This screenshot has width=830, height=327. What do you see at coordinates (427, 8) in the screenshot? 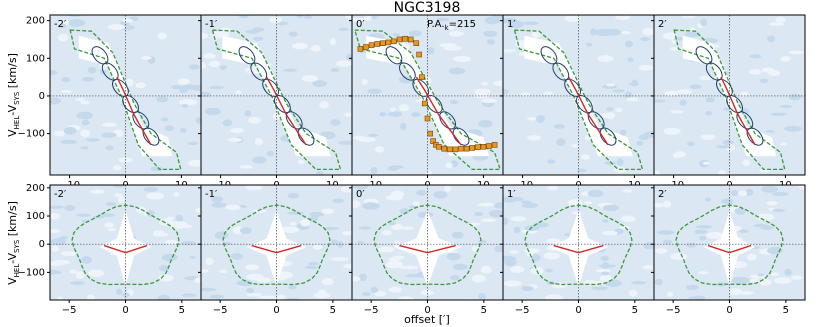
I see `figure-title: NGC3198` at bounding box center [427, 8].